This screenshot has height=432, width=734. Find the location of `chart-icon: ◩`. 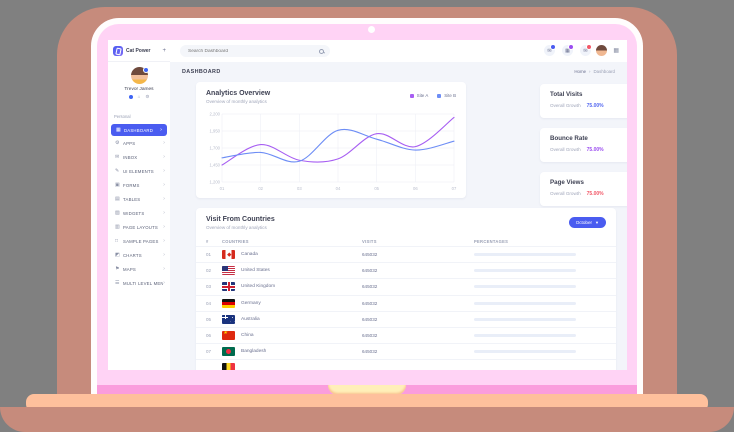

chart-icon: ◩ is located at coordinates (117, 255).